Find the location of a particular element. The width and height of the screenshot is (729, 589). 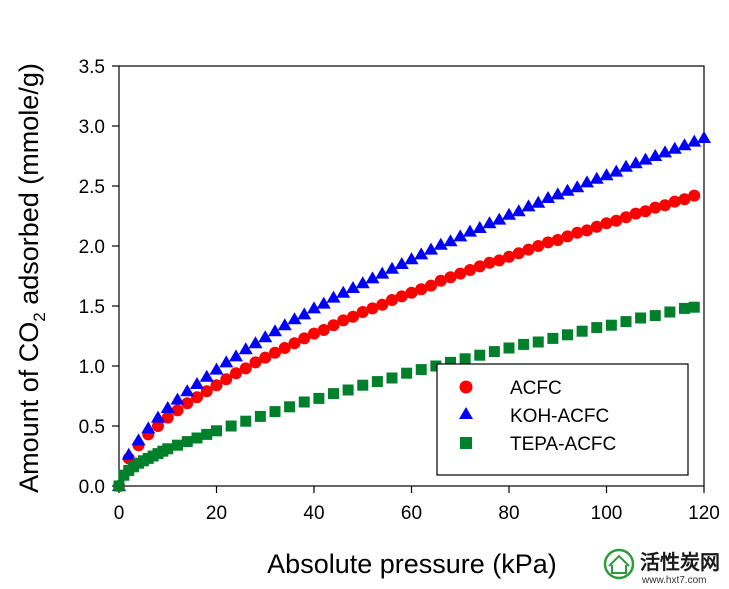

watermark-logo: 活性炭网 www.hxt7.com is located at coordinates (661, 567).